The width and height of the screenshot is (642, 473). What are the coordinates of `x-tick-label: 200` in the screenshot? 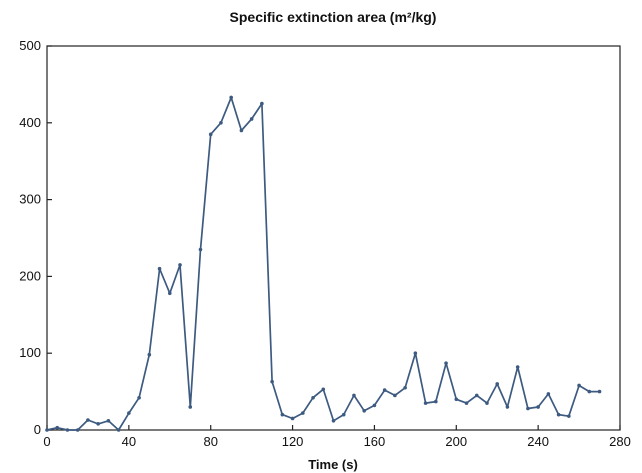 It's located at (456, 441).